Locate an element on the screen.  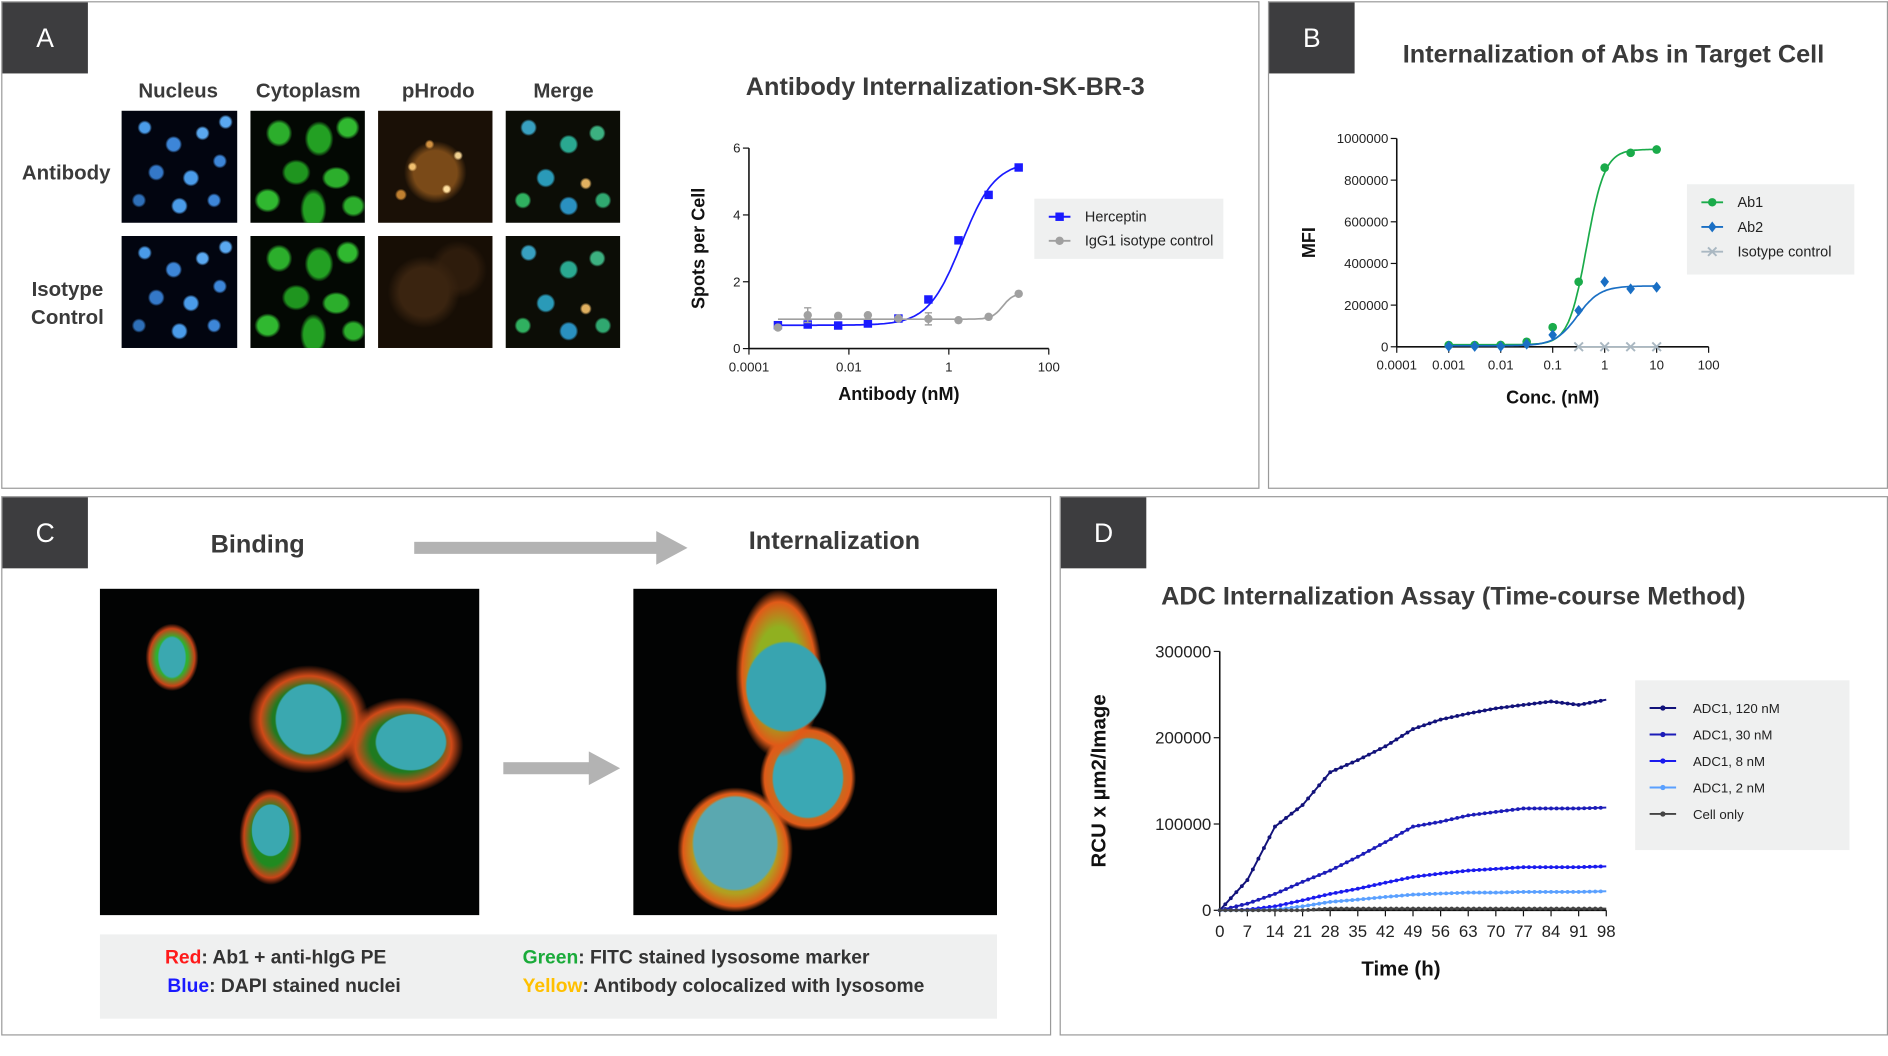
micrograph-binding is located at coordinates (289, 752).